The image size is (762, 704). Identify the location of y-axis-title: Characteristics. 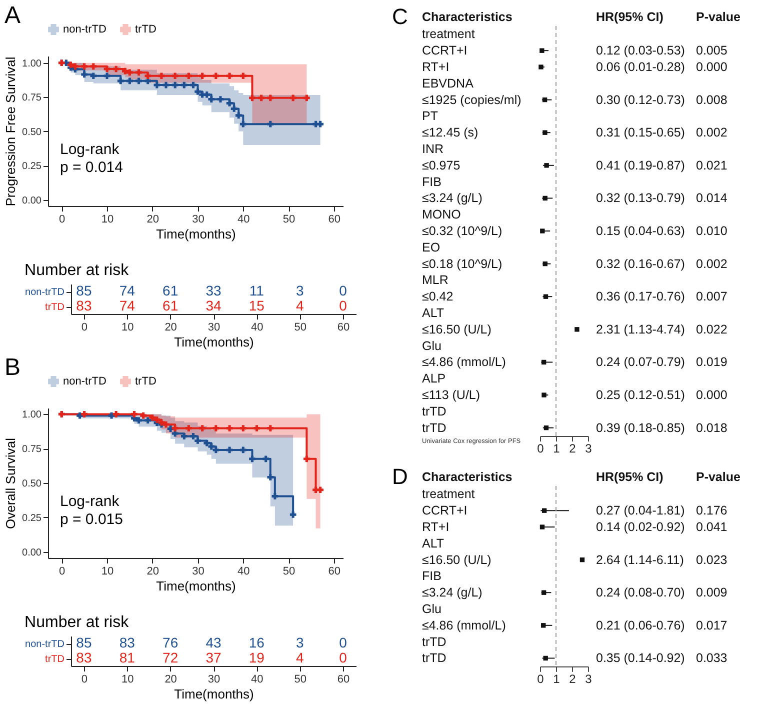
(467, 17).